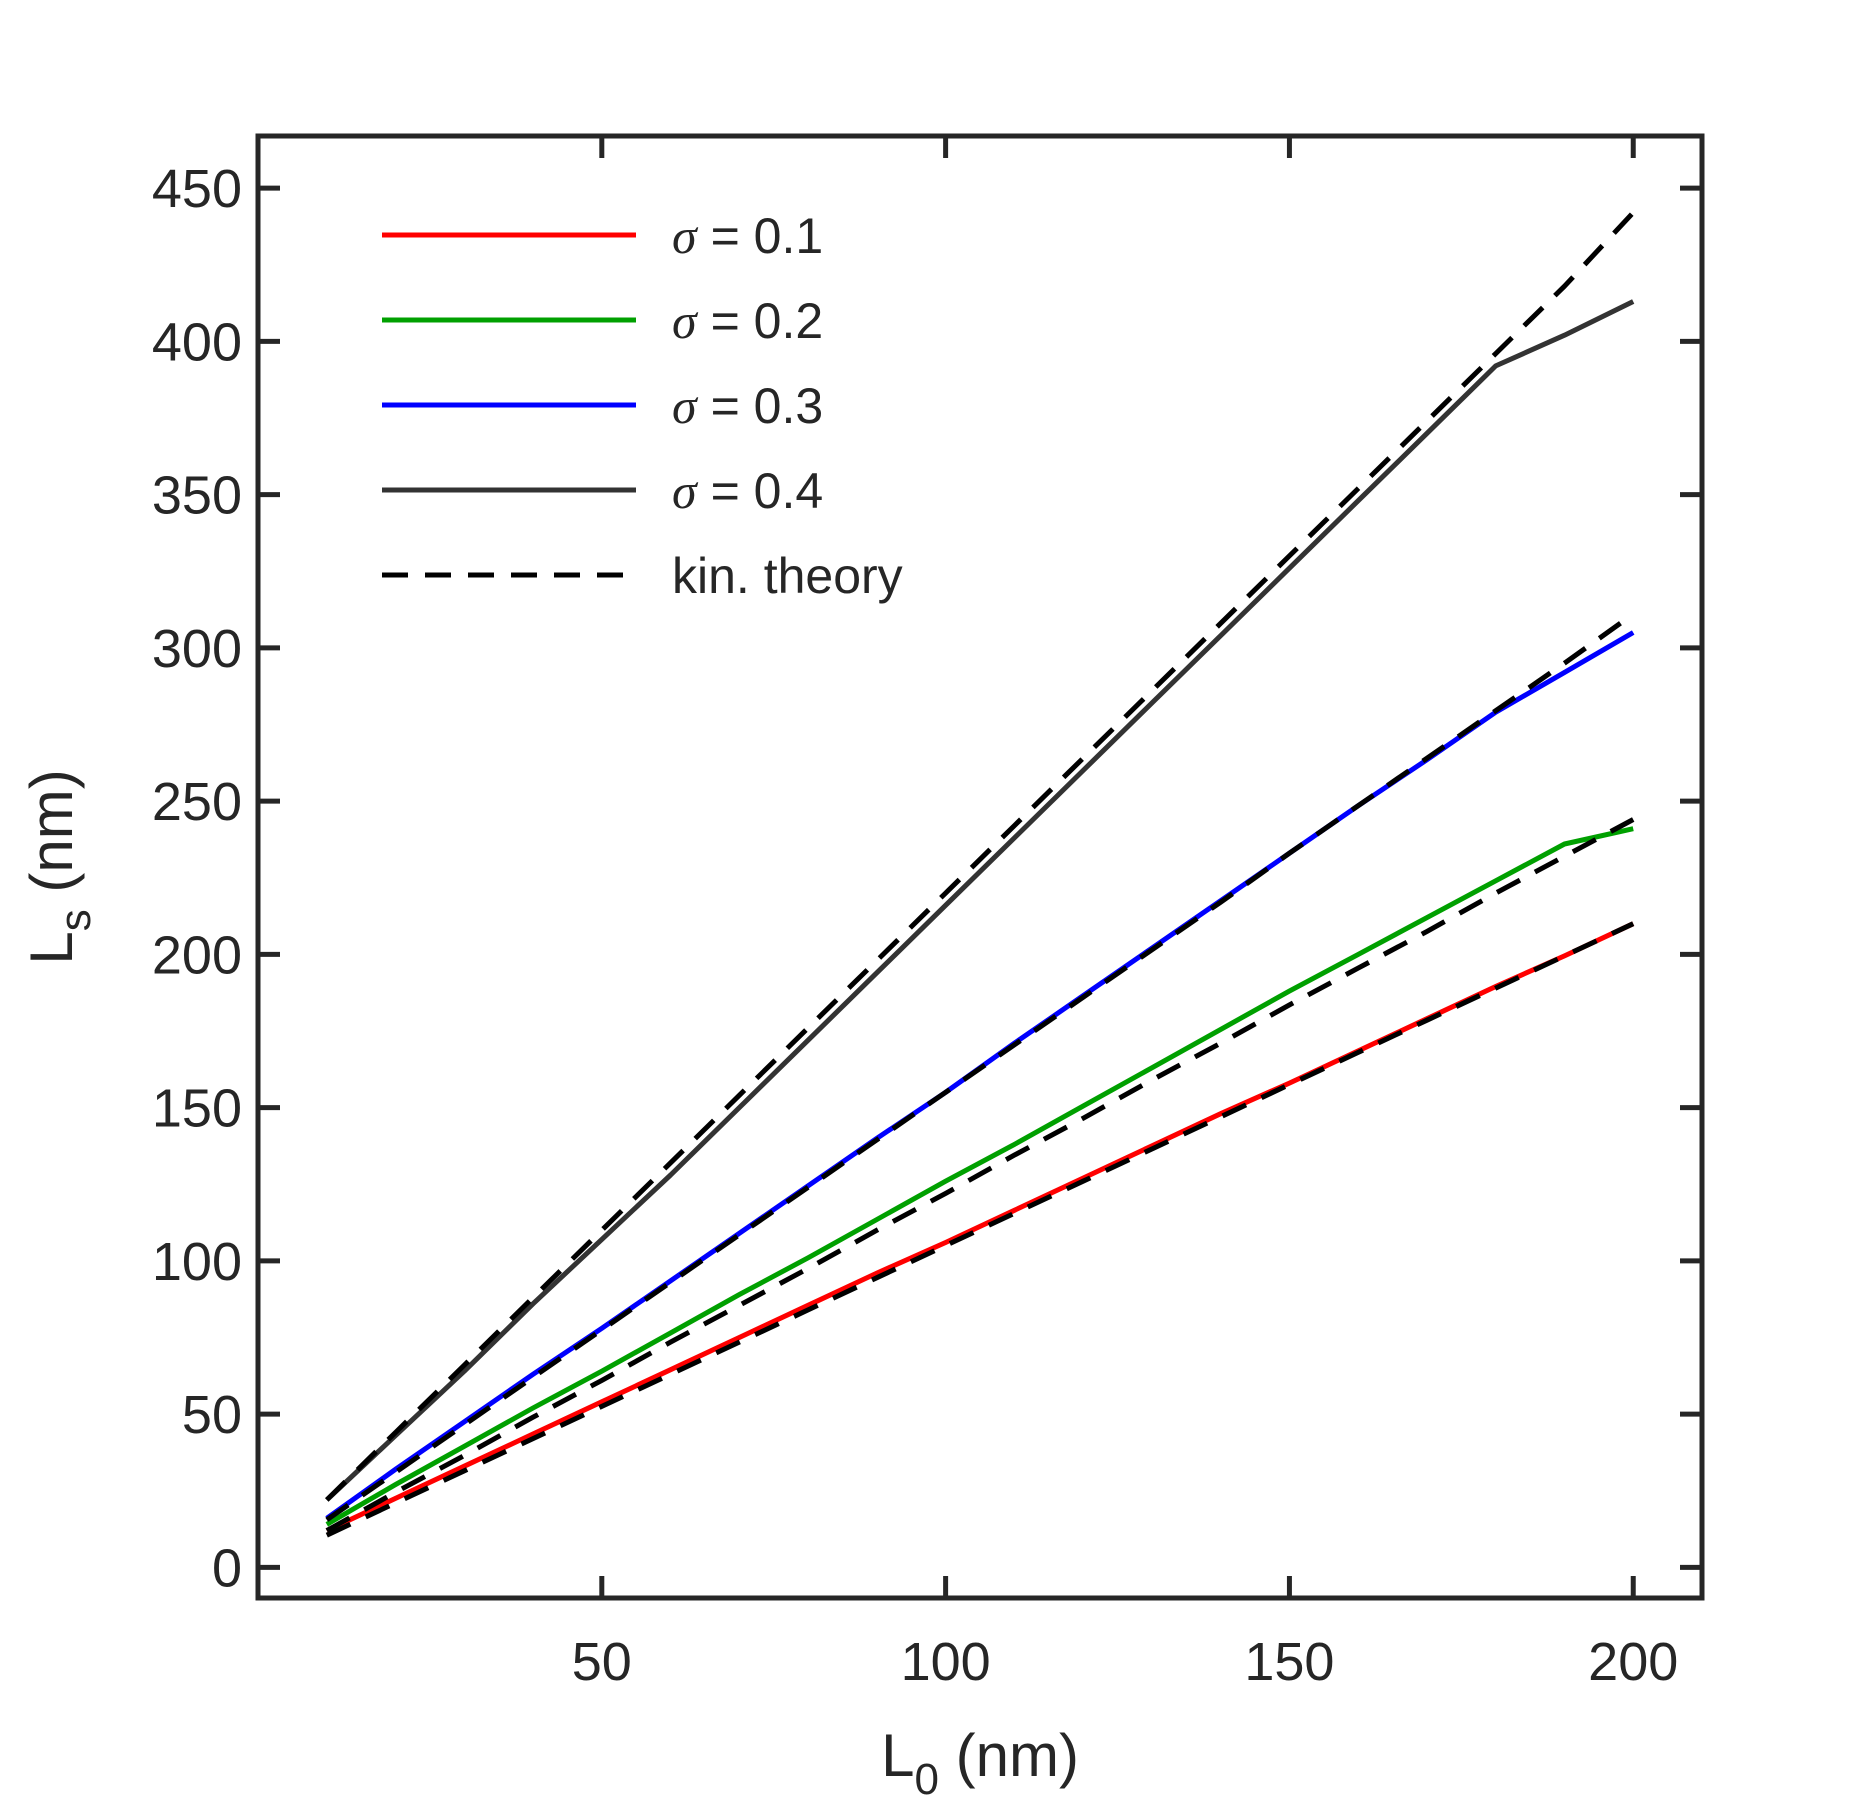 Image resolution: width=1860 pixels, height=1805 pixels. What do you see at coordinates (197, 496) in the screenshot?
I see `y-tick-label: 350` at bounding box center [197, 496].